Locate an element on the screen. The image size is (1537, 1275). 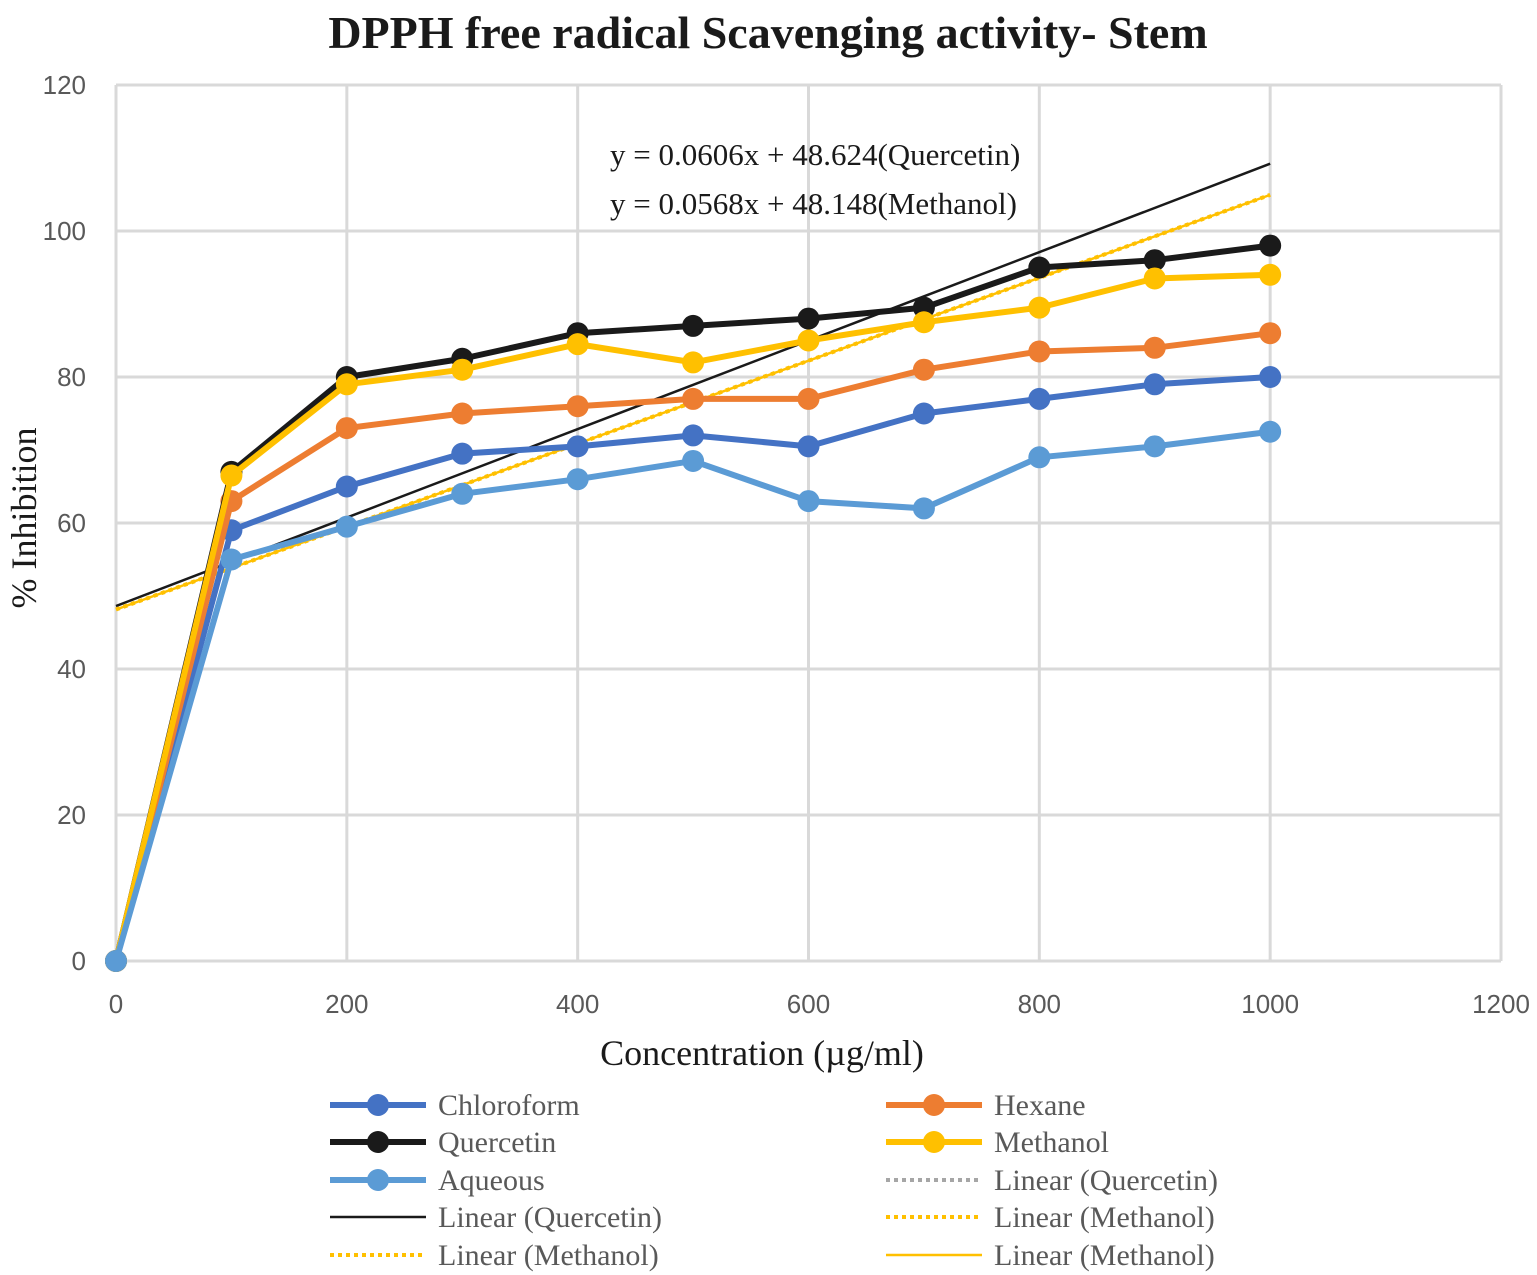
legend-marker-methanol is located at coordinates (934, 1142).